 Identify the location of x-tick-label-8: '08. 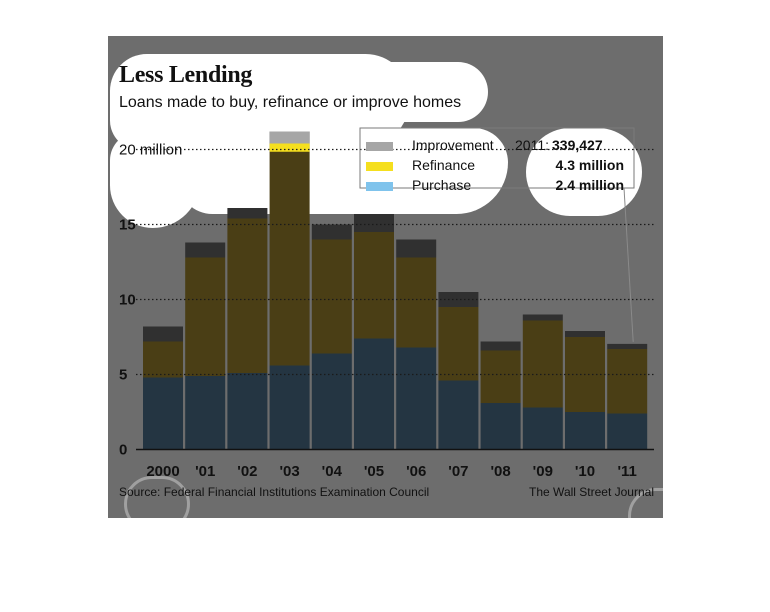
(500, 471).